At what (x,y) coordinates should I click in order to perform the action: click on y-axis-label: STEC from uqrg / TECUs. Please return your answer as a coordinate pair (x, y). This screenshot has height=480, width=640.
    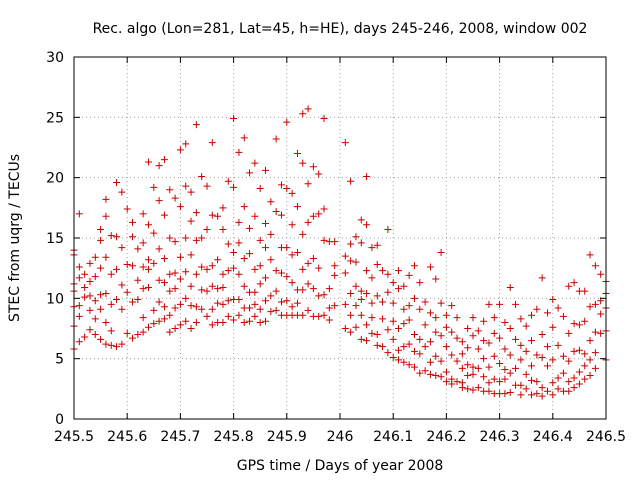
    Looking at the image, I should click on (15, 238).